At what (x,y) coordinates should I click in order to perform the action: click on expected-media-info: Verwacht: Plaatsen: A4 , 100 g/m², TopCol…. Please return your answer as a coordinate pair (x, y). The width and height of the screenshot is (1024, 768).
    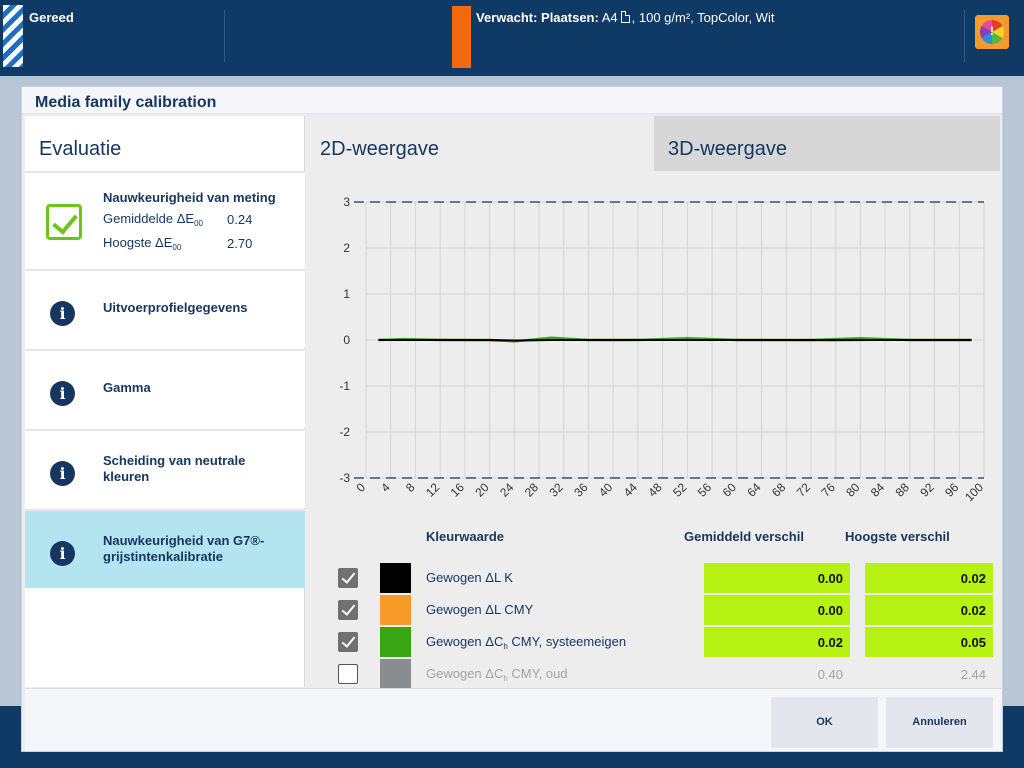
    Looking at the image, I should click on (625, 17).